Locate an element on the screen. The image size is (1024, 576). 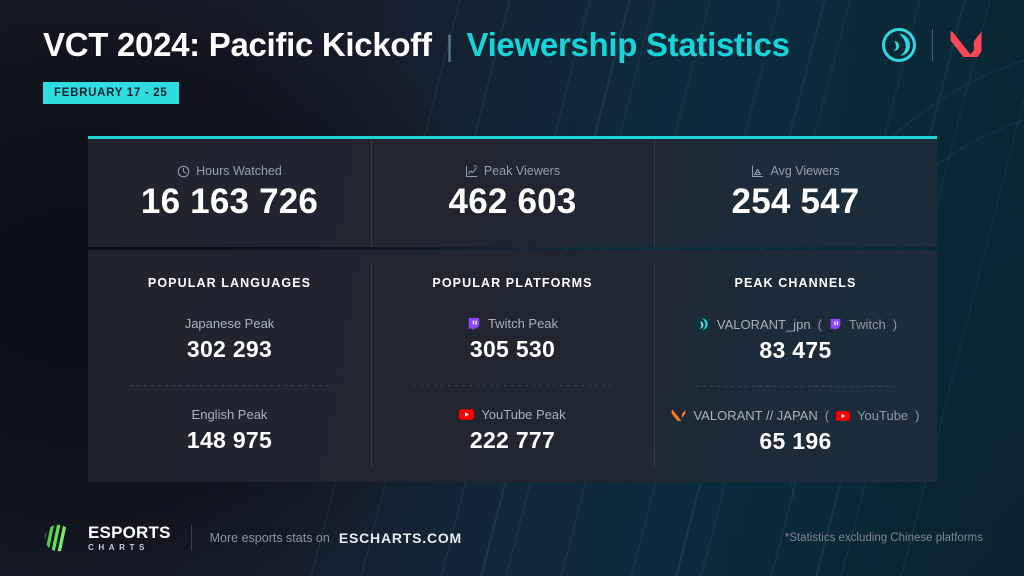
entry-value: 305 530 is located at coordinates (512, 349).